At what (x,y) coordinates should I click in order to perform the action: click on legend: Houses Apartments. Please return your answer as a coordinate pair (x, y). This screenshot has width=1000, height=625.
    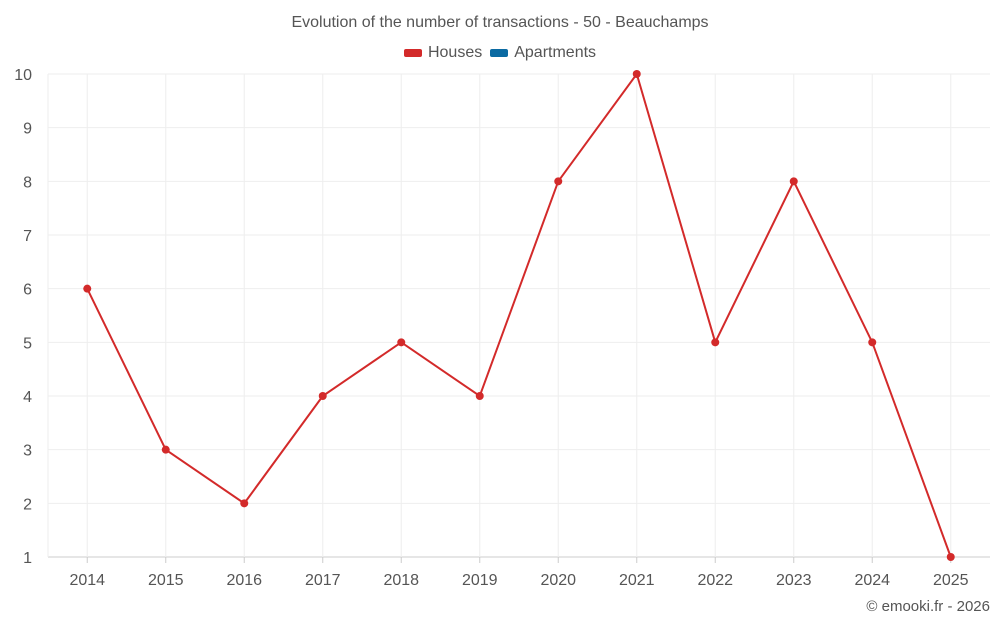
    Looking at the image, I should click on (500, 53).